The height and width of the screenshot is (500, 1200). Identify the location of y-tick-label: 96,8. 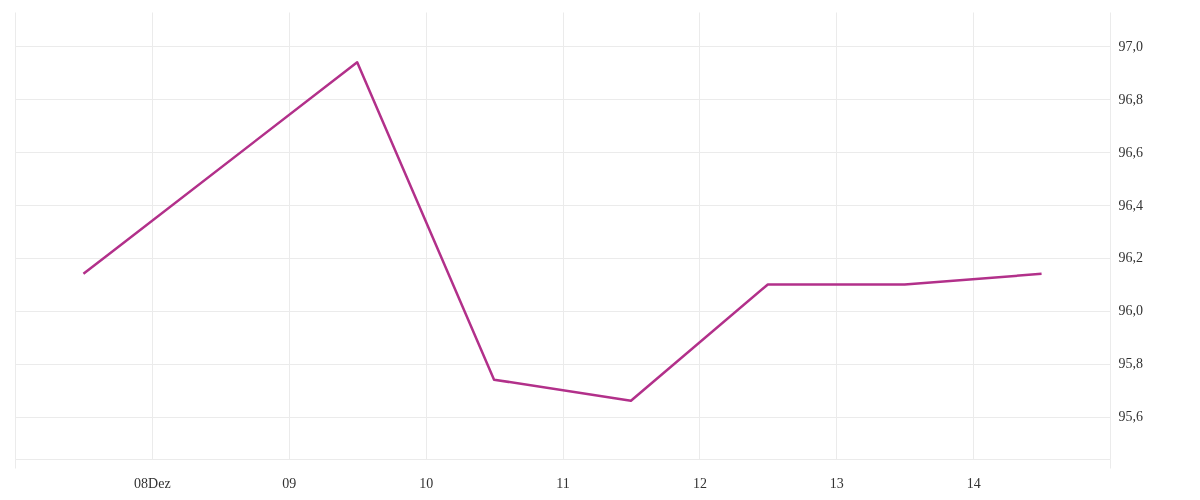
(1130, 99).